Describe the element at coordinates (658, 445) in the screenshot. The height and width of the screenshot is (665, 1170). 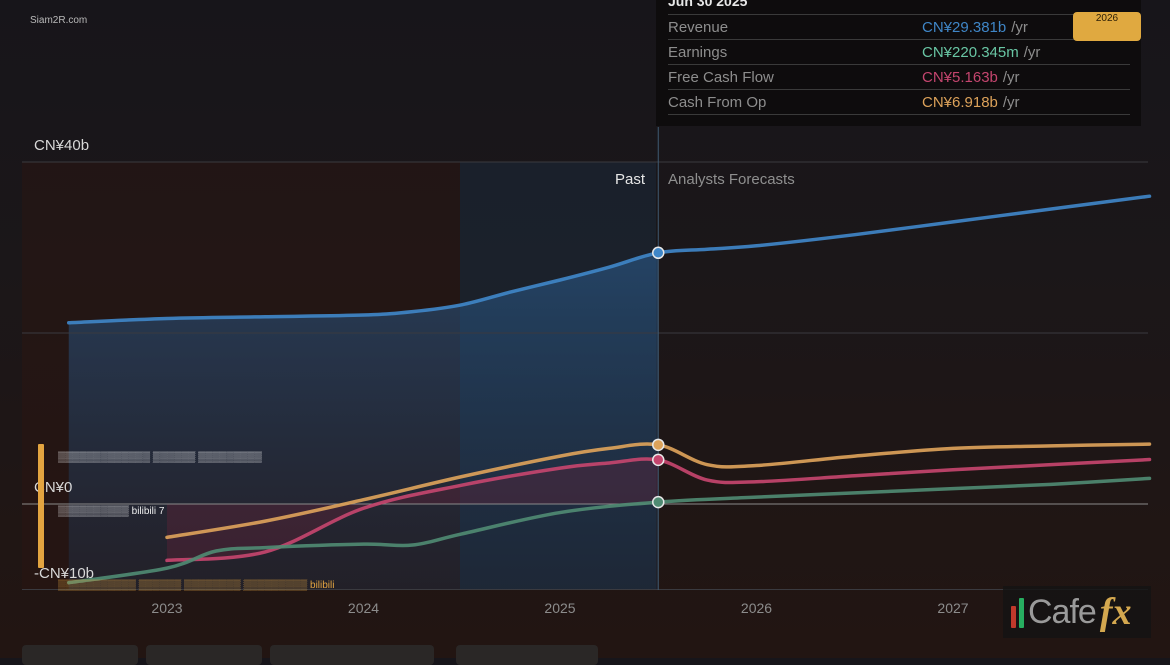
I see `cash-from-op-marker` at that location.